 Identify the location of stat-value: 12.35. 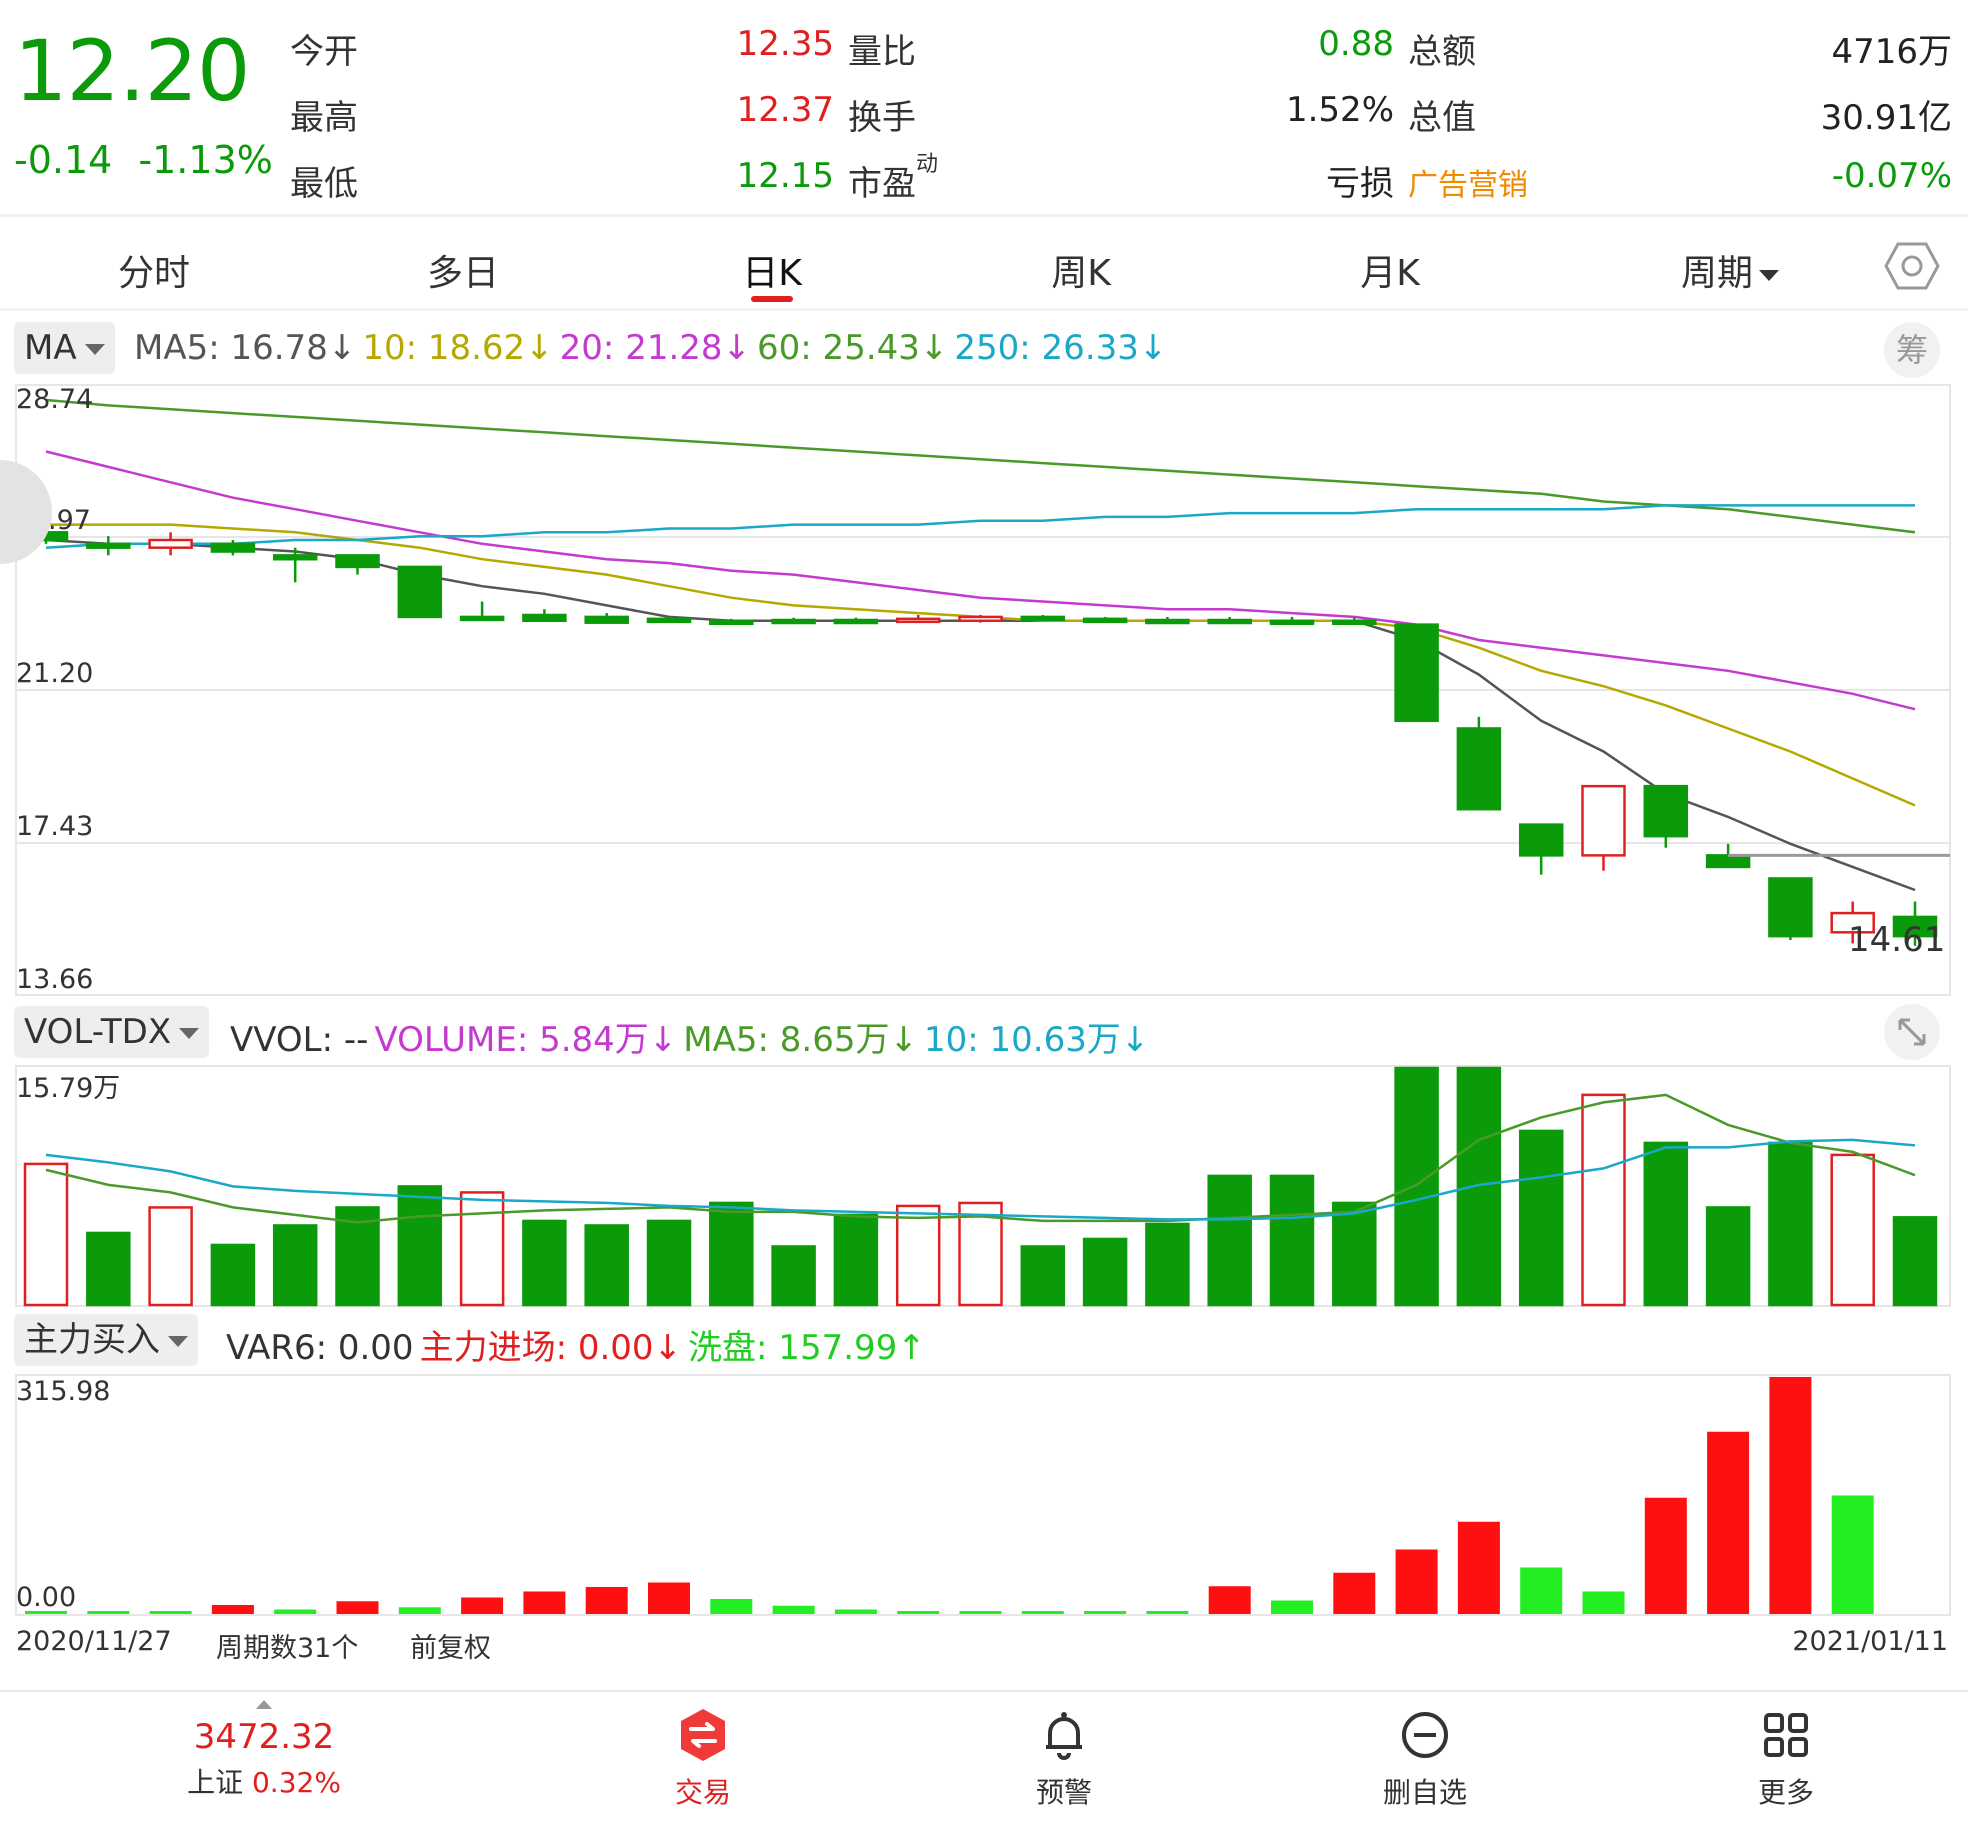
(785, 44).